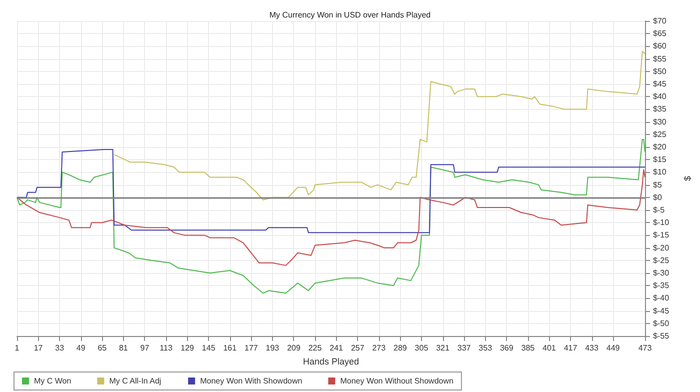  What do you see at coordinates (401, 348) in the screenshot?
I see `x-tick-label: 289` at bounding box center [401, 348].